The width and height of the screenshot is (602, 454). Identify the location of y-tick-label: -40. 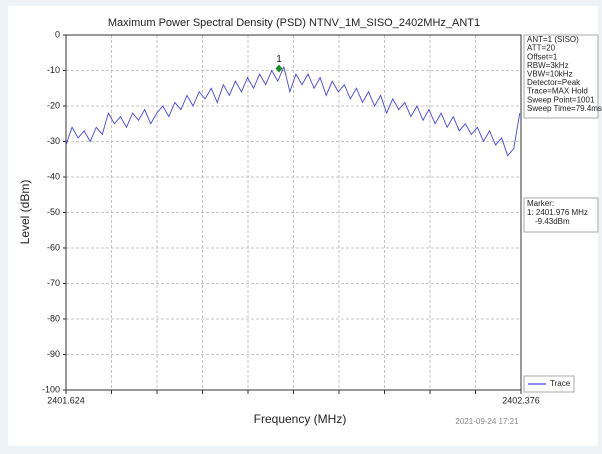
(53, 176).